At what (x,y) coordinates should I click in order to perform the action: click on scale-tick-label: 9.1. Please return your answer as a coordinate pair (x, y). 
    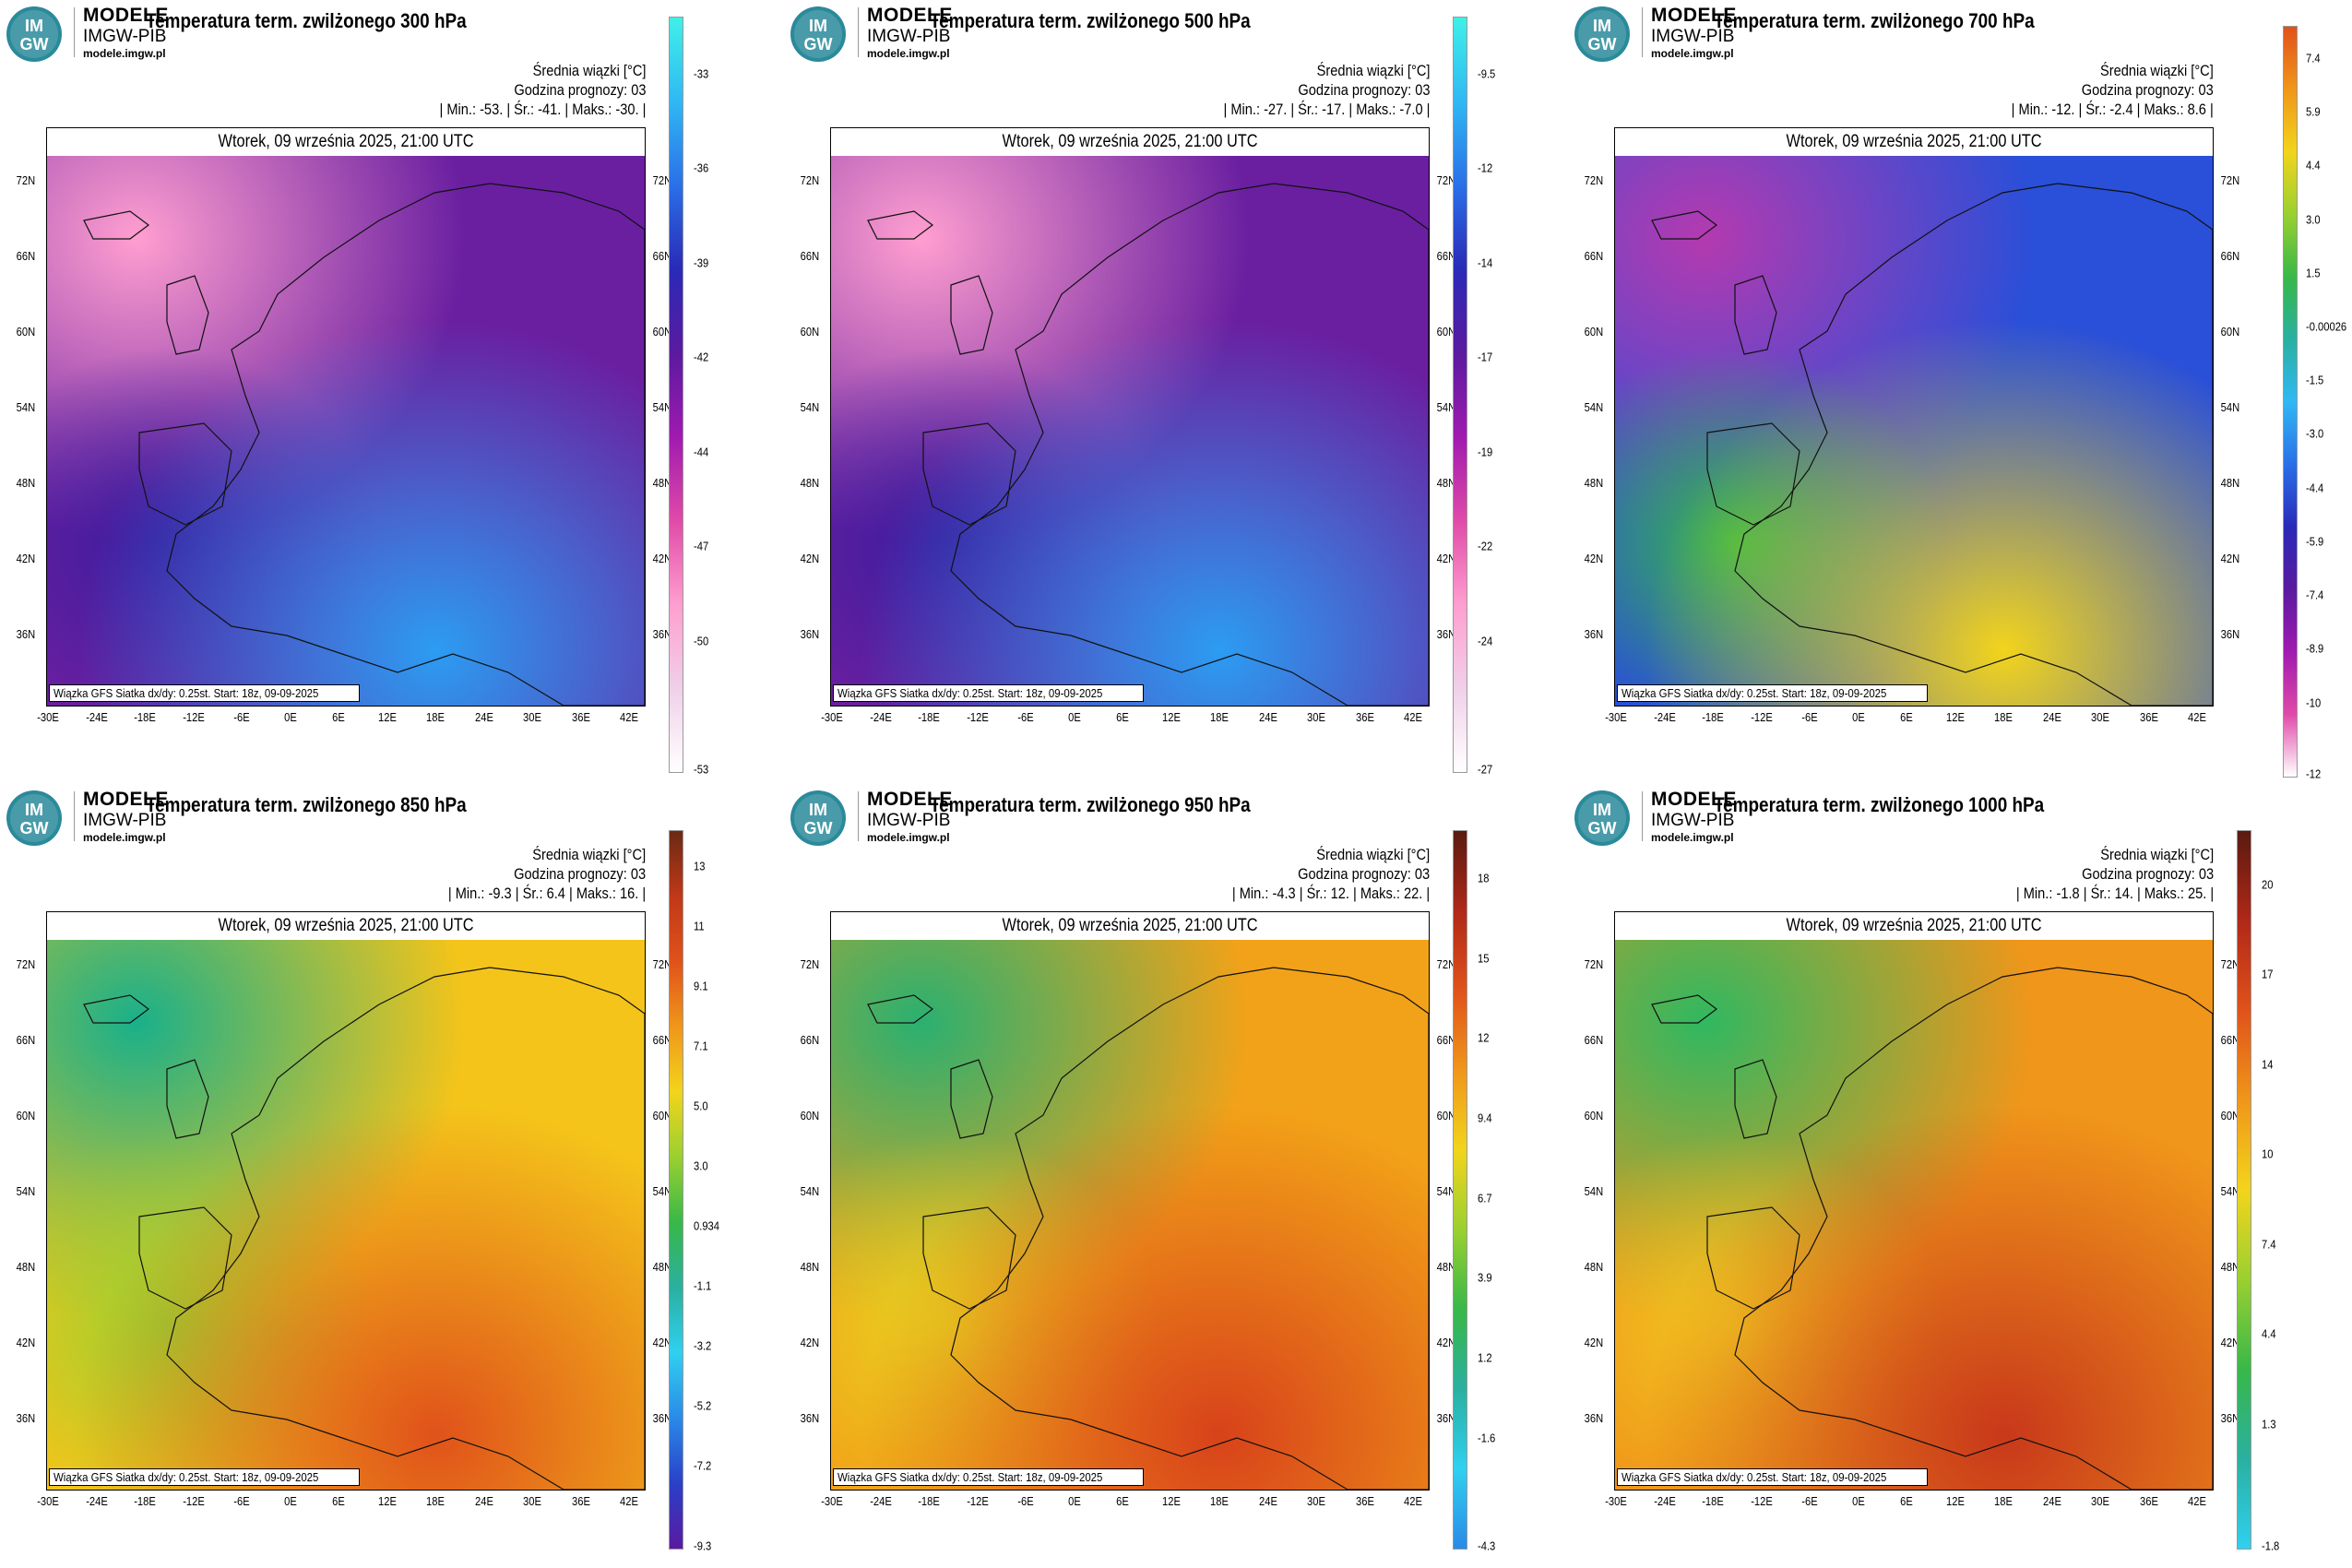
    Looking at the image, I should click on (701, 986).